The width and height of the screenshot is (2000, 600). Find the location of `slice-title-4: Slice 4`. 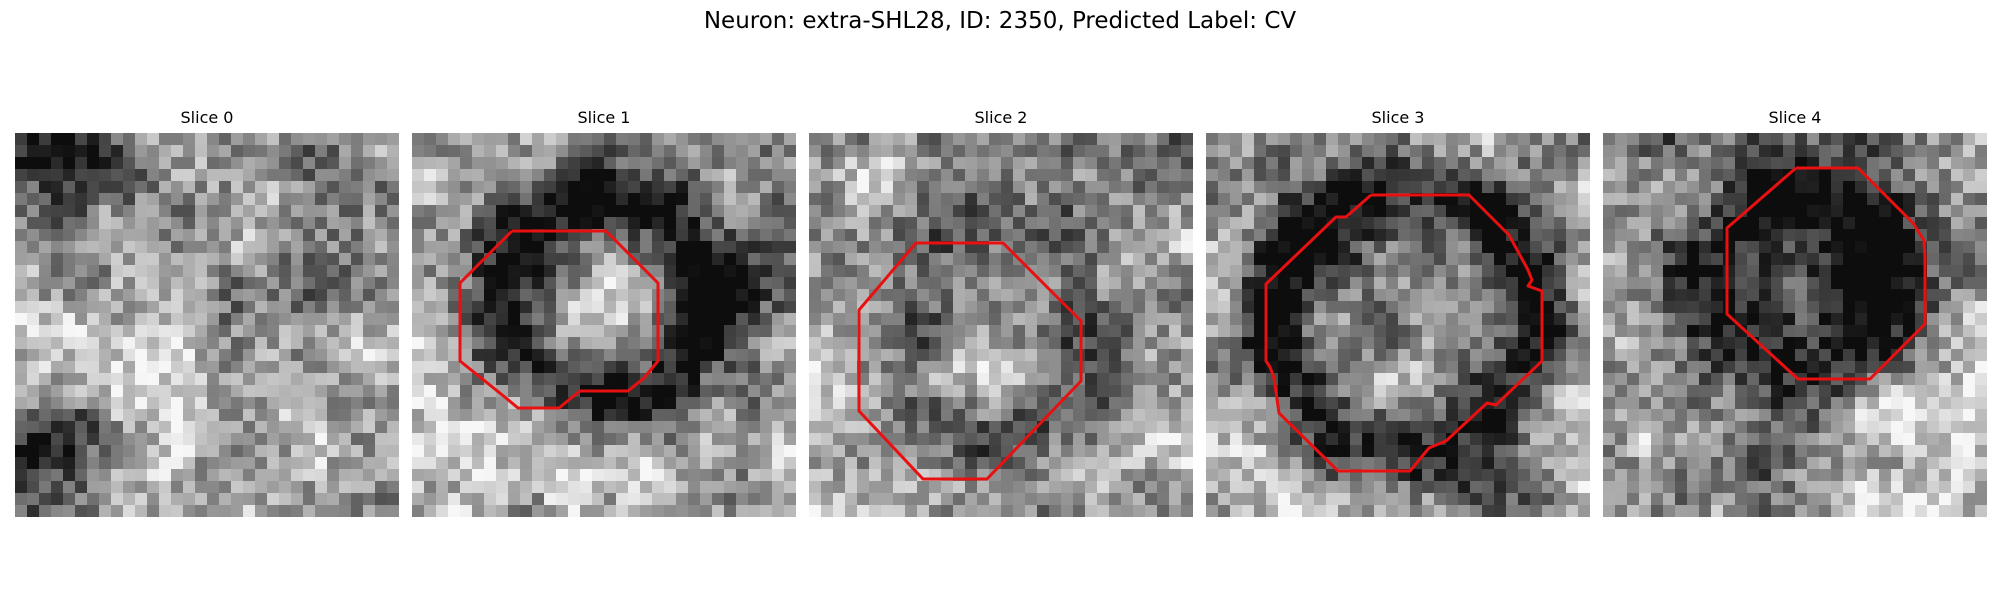

slice-title-4: Slice 4 is located at coordinates (1795, 117).